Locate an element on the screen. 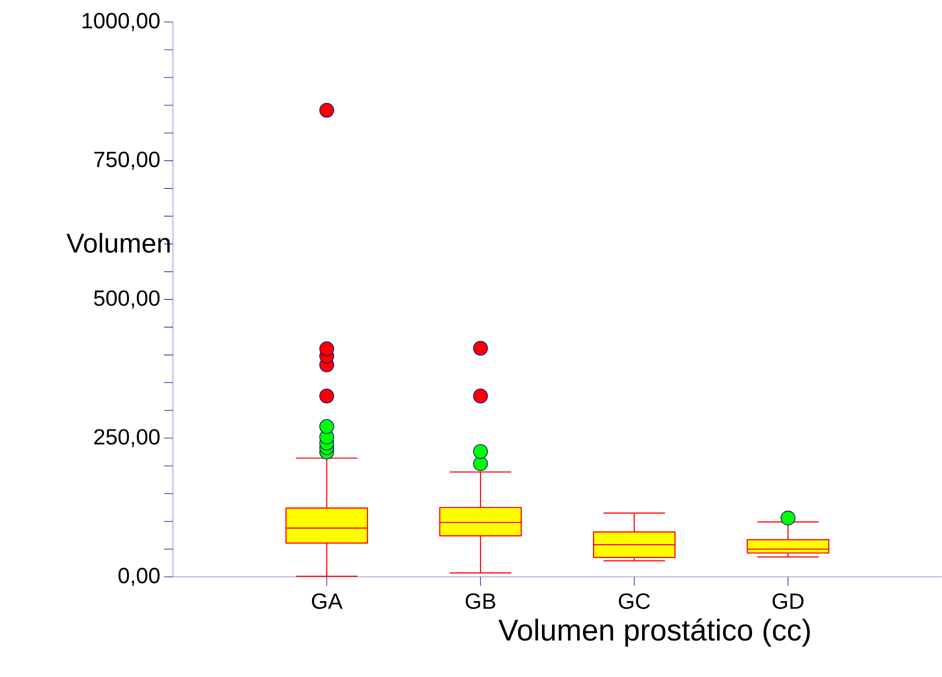  y-tick-label: 250,00 is located at coordinates (127, 438).